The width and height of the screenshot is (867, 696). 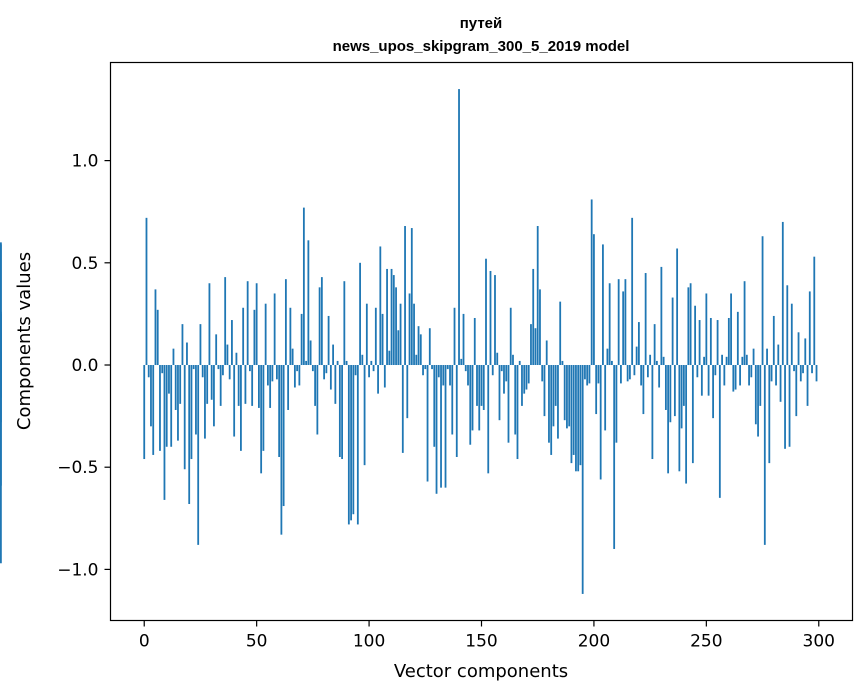 What do you see at coordinates (594, 642) in the screenshot?
I see `x-tick-label: 200` at bounding box center [594, 642].